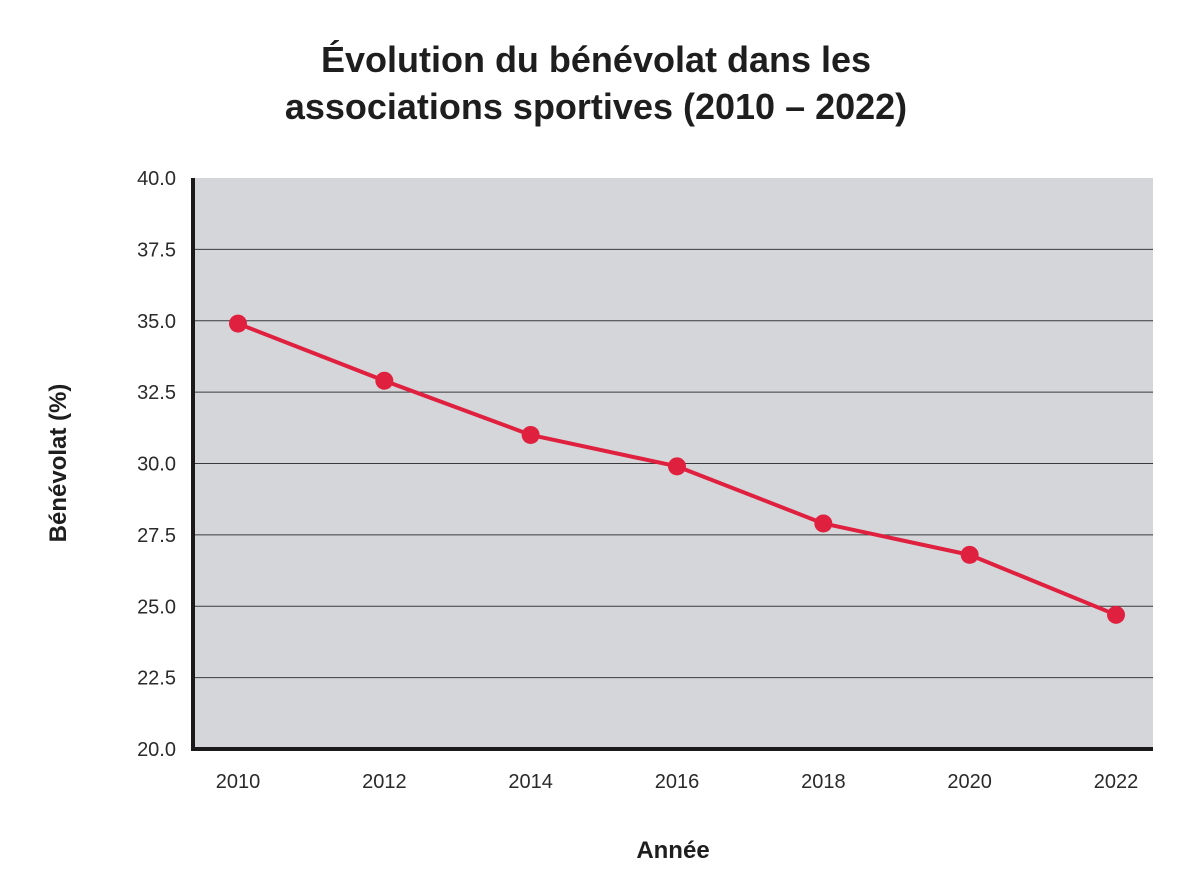  Describe the element at coordinates (969, 782) in the screenshot. I see `x-tick-label: 2020` at that location.